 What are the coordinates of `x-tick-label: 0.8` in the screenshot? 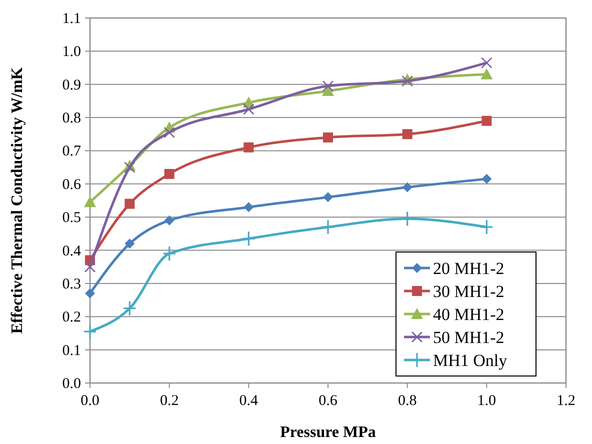 It's located at (407, 401).